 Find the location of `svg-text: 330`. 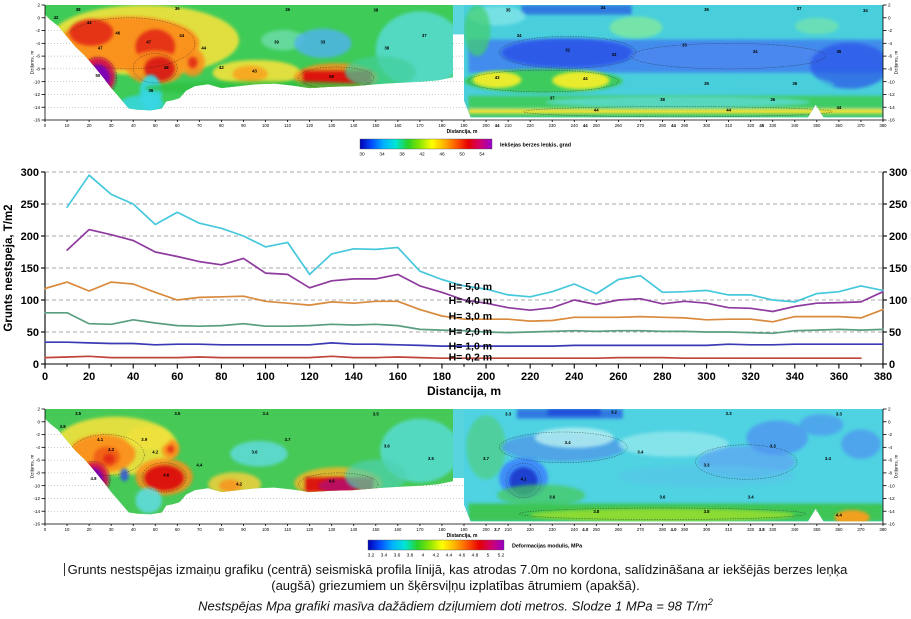

svg-text: 330 is located at coordinates (773, 529).